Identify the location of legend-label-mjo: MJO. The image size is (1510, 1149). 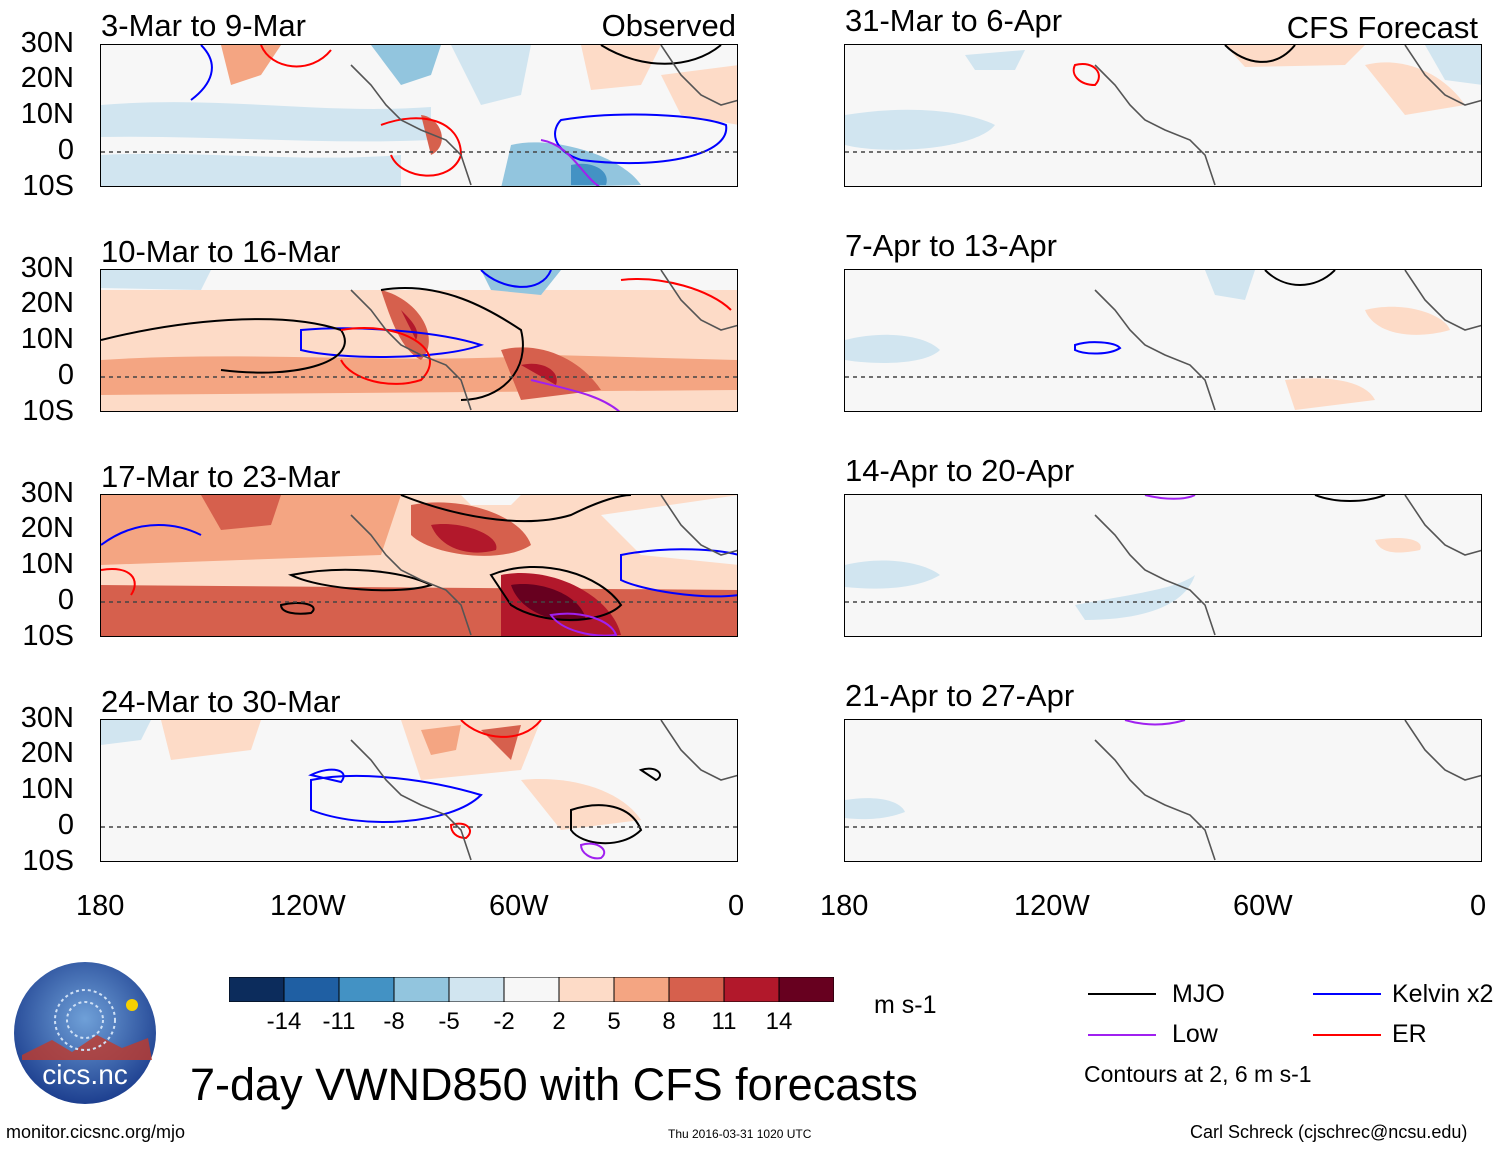
(1198, 994).